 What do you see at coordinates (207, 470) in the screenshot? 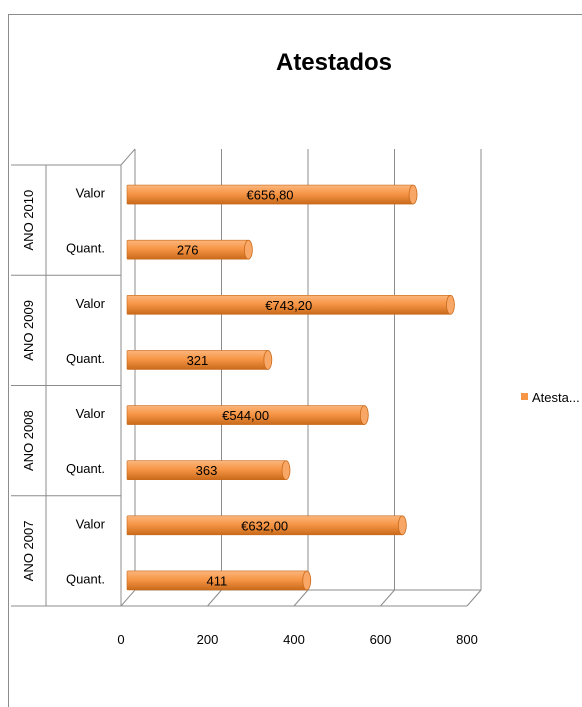
I see `data-label: 363` at bounding box center [207, 470].